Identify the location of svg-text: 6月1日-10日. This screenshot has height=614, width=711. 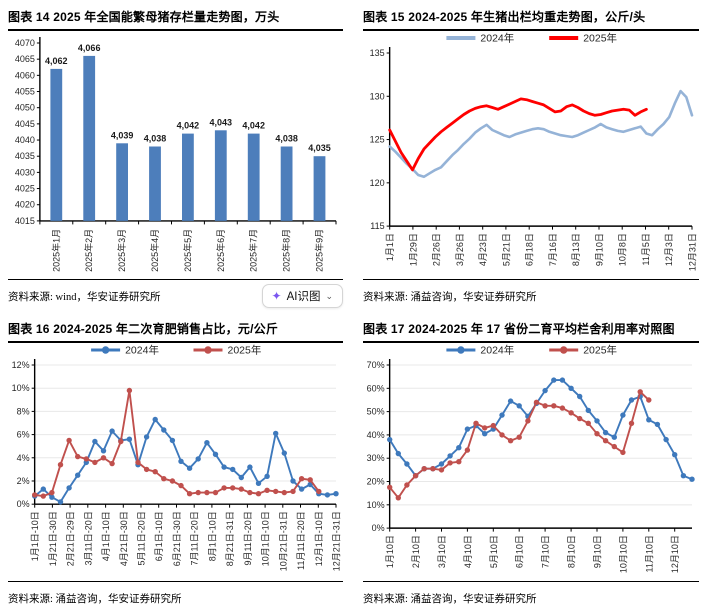
(159, 536).